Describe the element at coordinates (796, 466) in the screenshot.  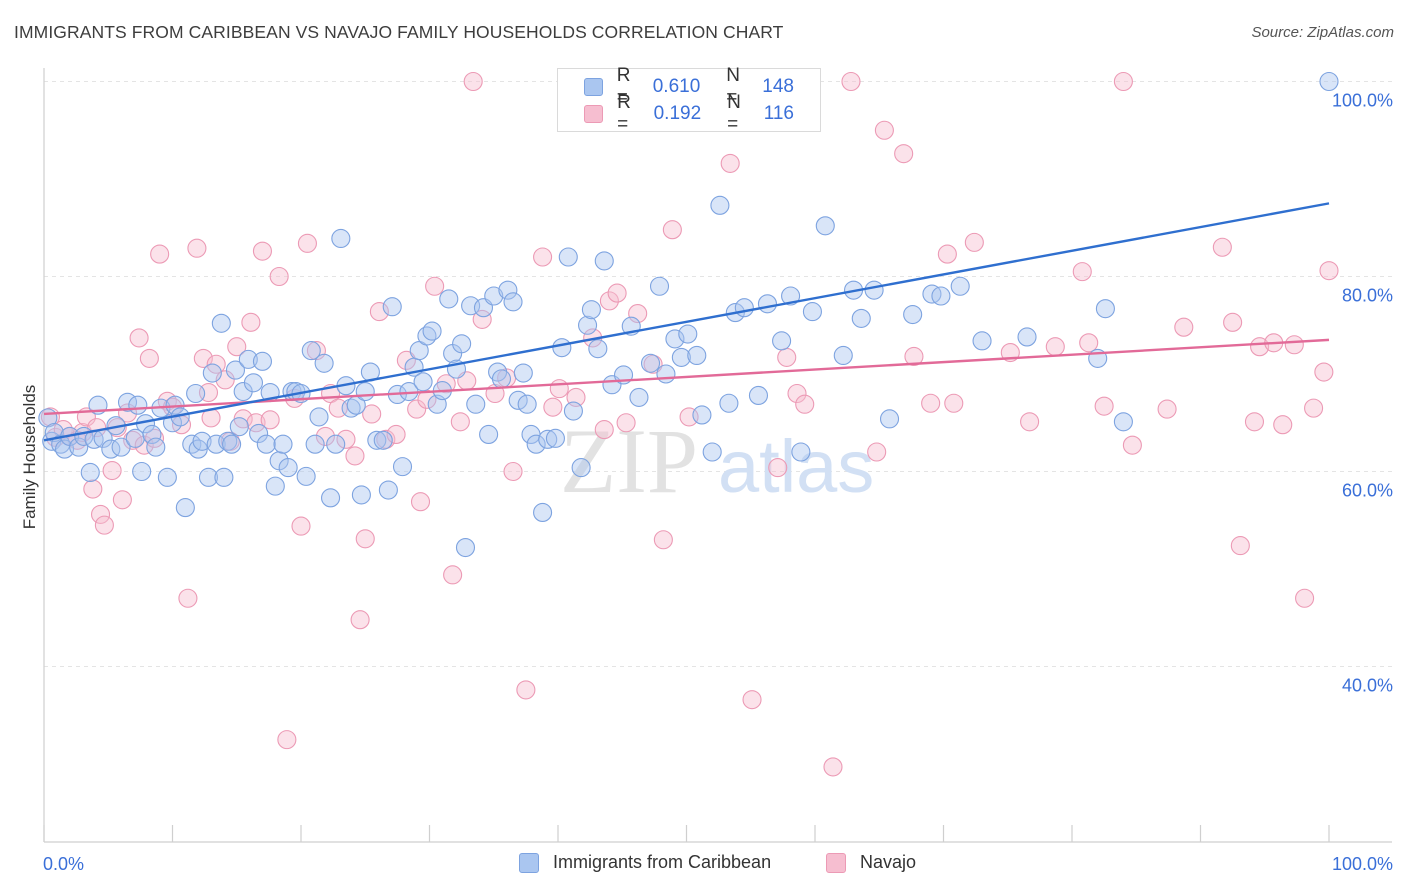
I see `watermark-atlas: atlas` at that location.